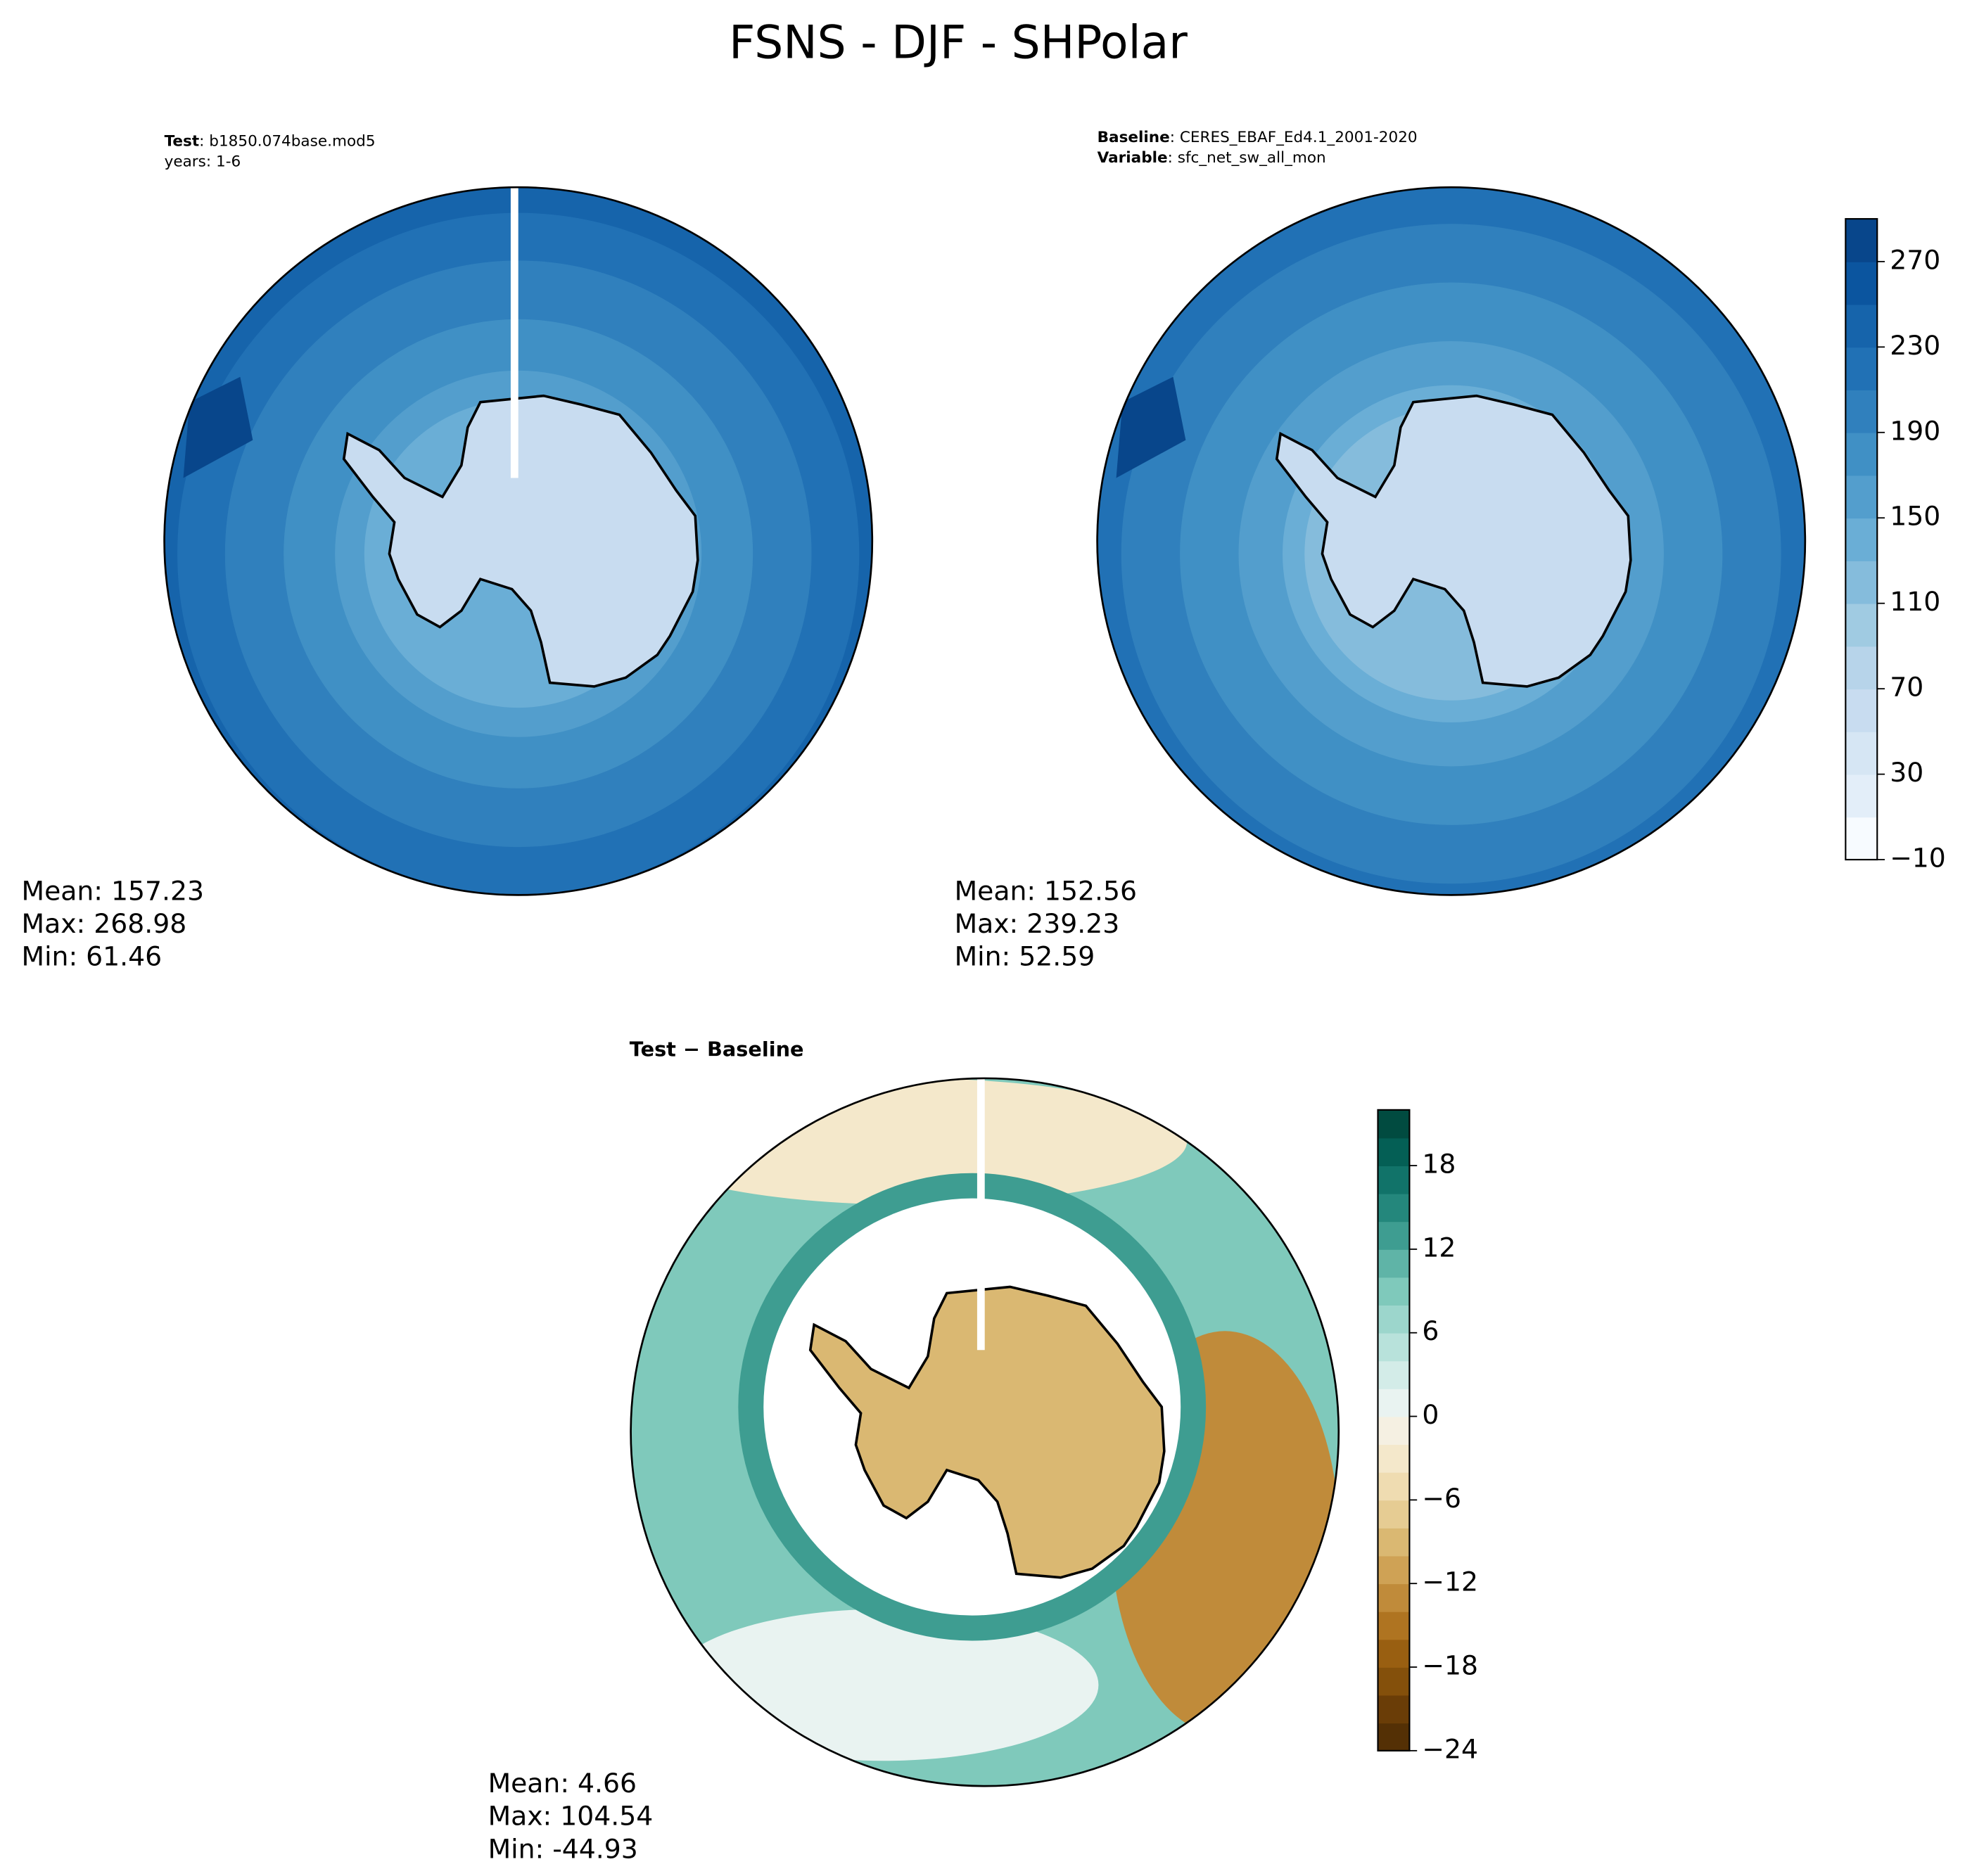  What do you see at coordinates (1915, 516) in the screenshot?
I see `colorbar-tick-label: 150` at bounding box center [1915, 516].